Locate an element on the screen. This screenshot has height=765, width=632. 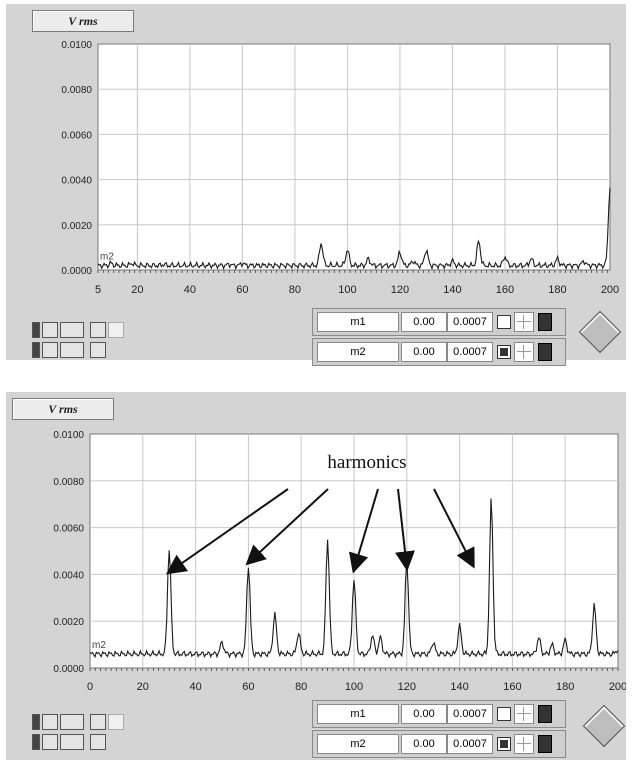
x-tick-label: 5 is located at coordinates (98, 290).